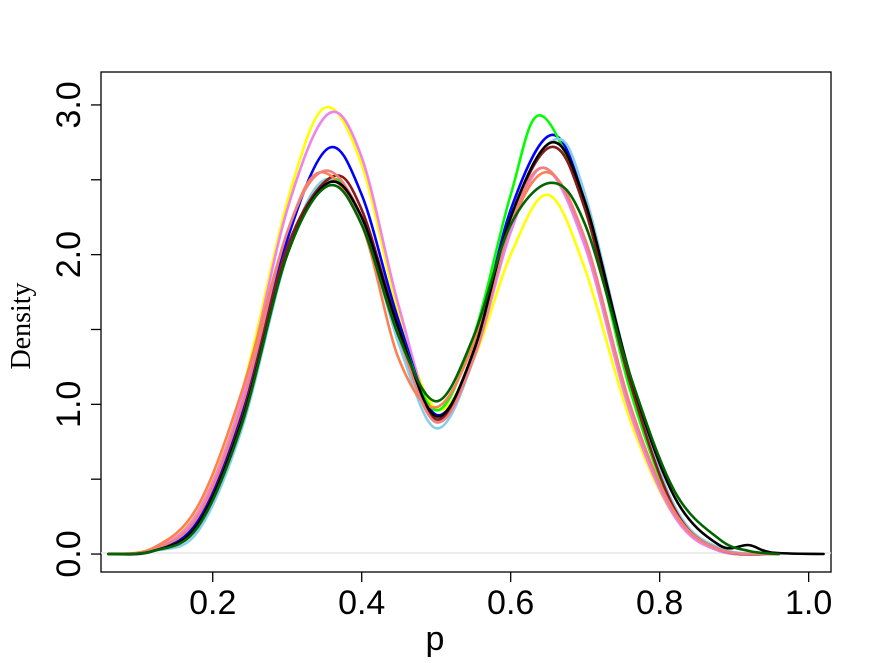  I want to click on x-tick-label: 0.8, so click(659, 603).